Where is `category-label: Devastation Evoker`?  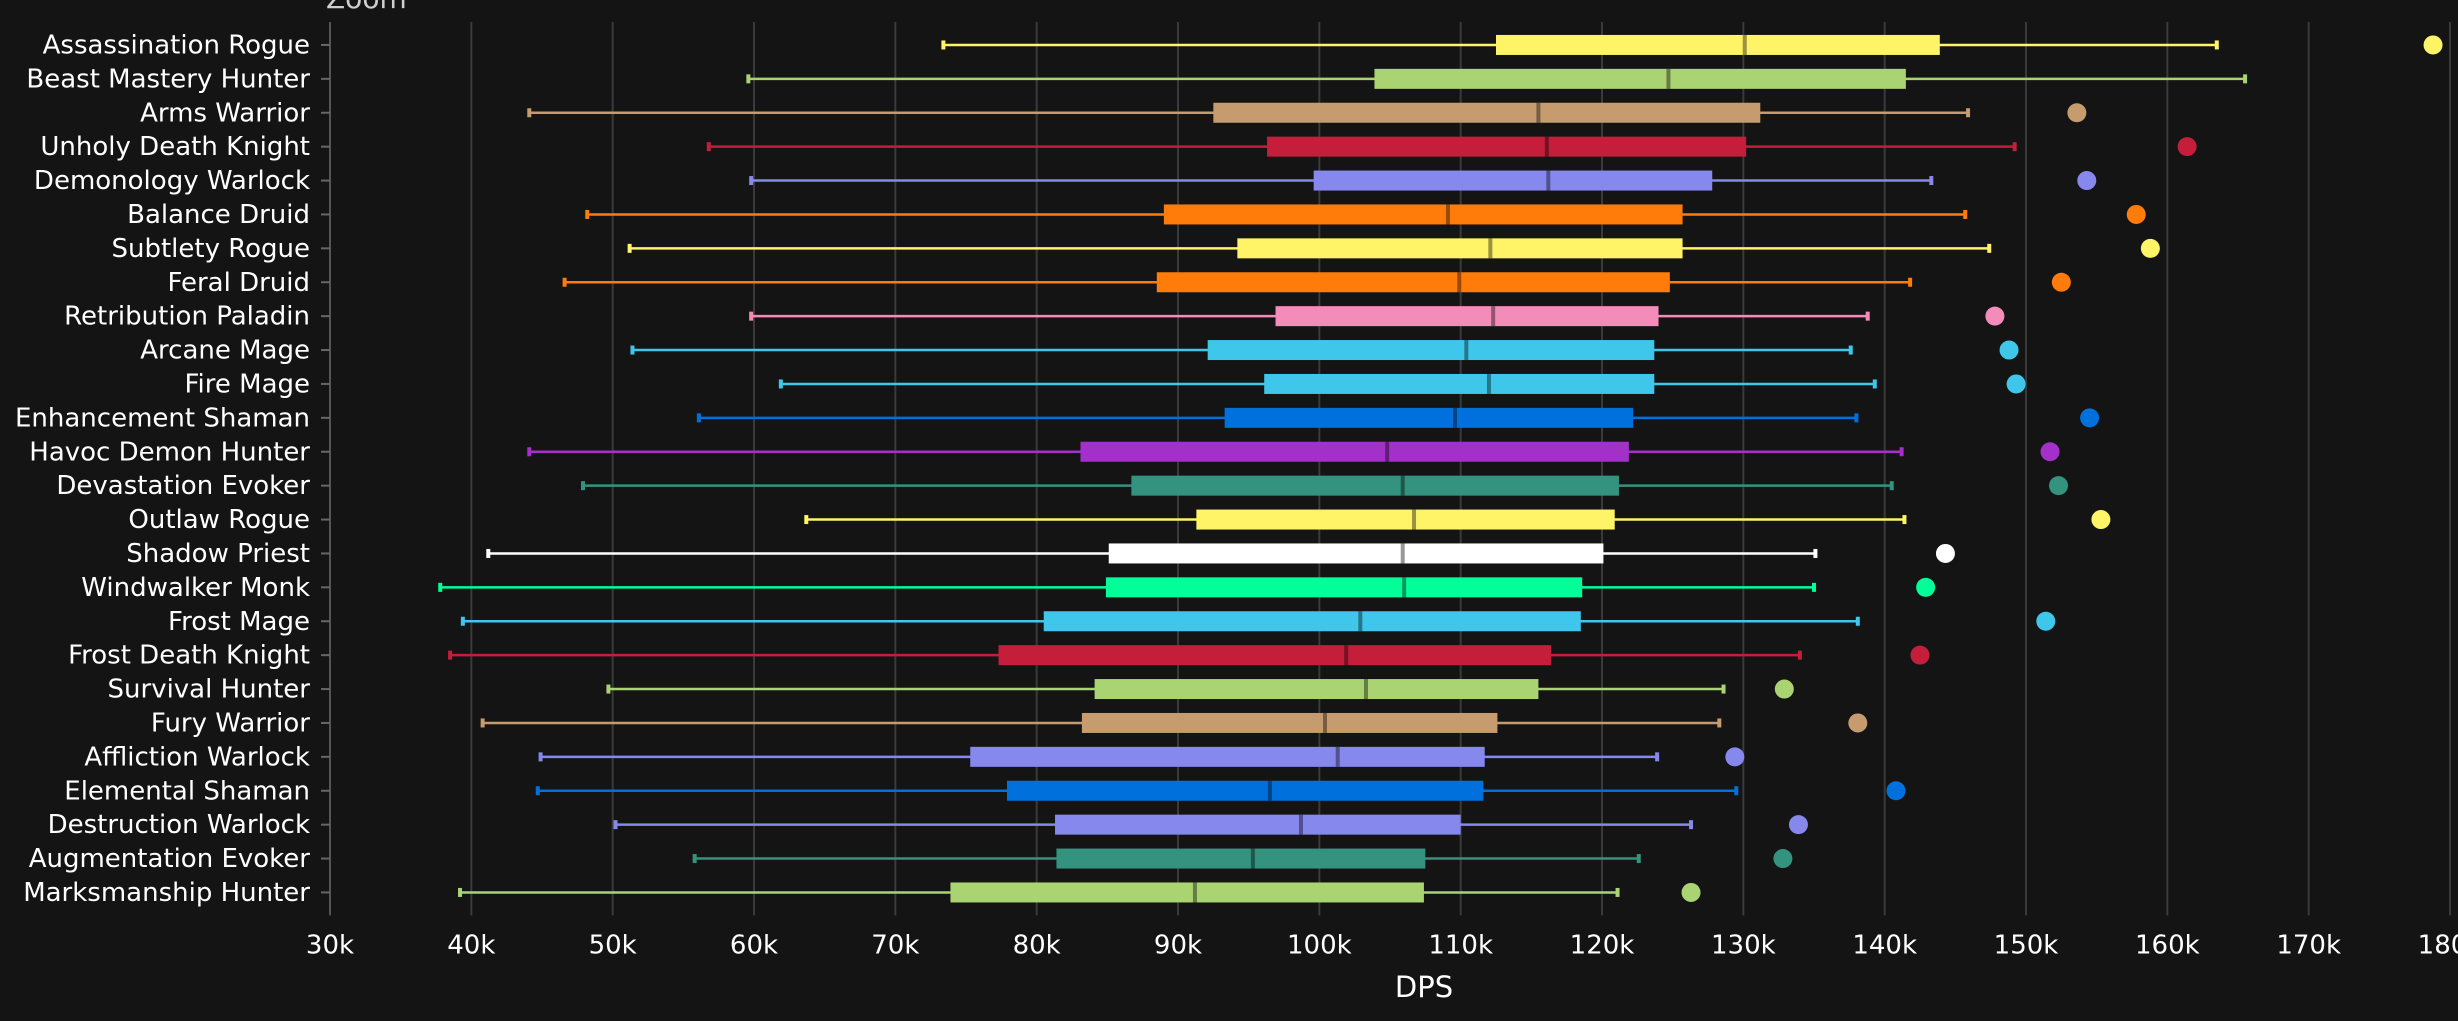 category-label: Devastation Evoker is located at coordinates (183, 486).